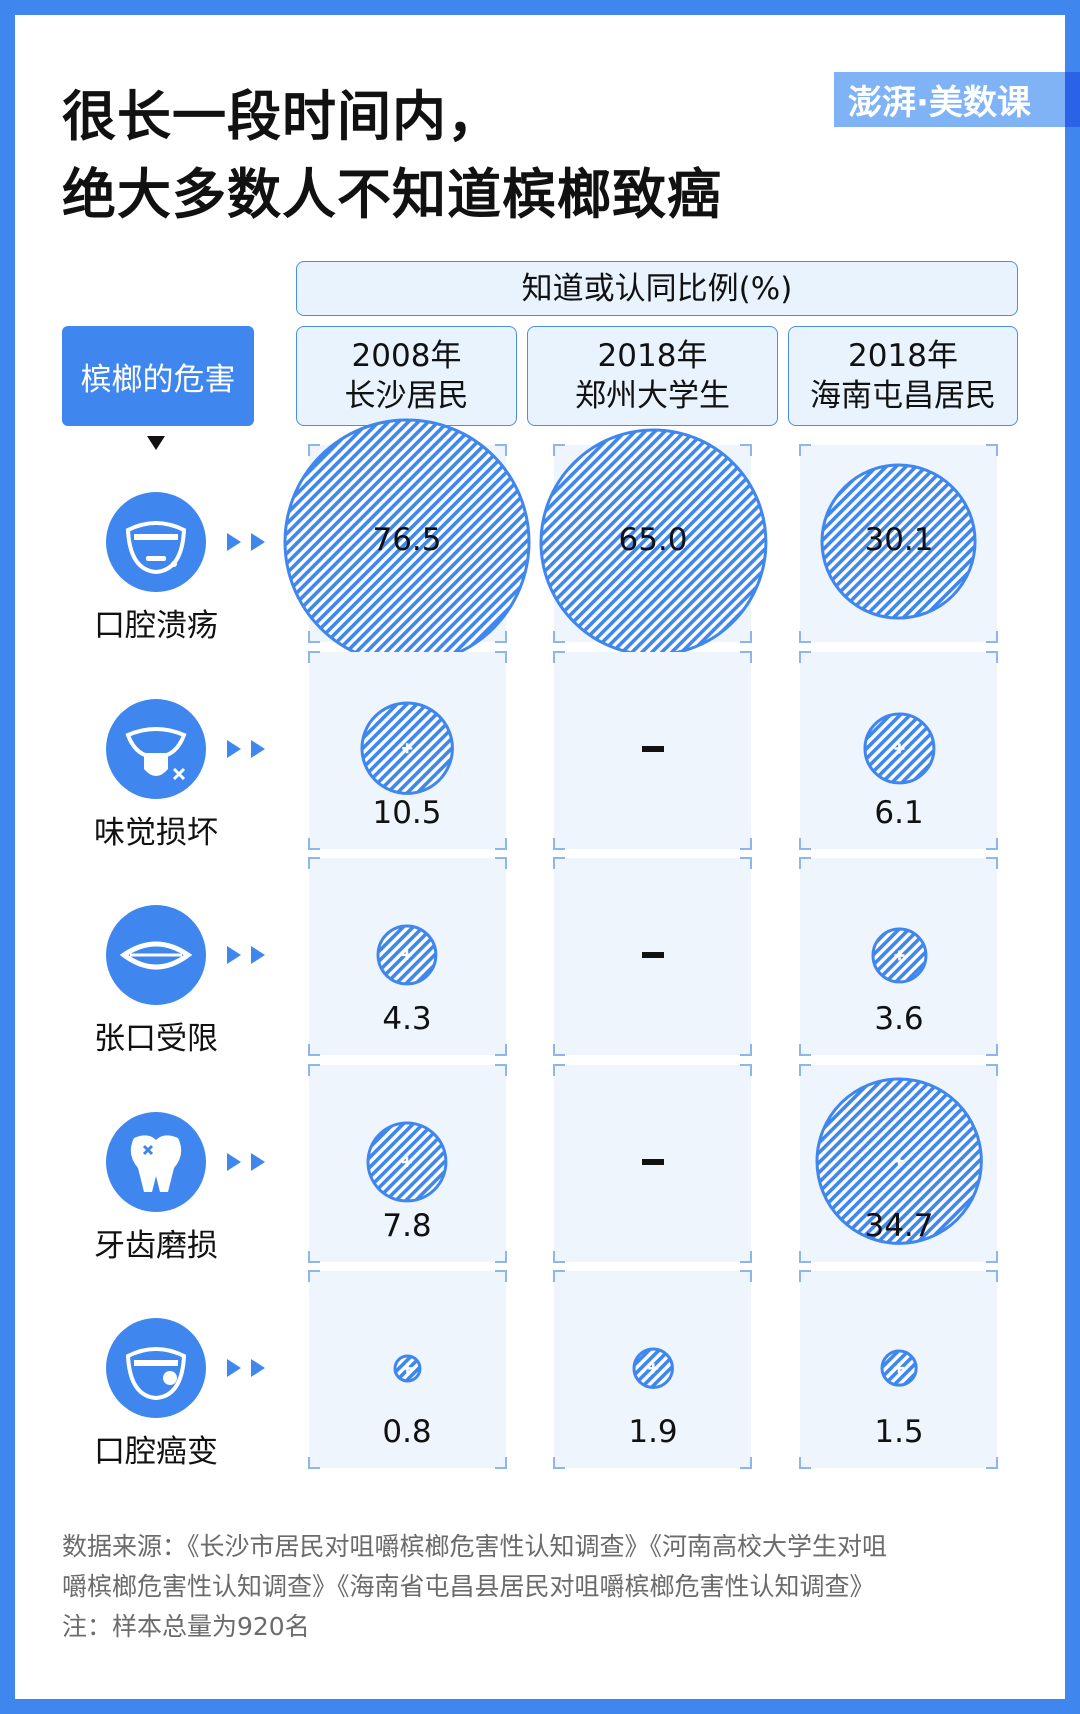  Describe the element at coordinates (899, 1225) in the screenshot. I see `value-label: 34.7` at that location.